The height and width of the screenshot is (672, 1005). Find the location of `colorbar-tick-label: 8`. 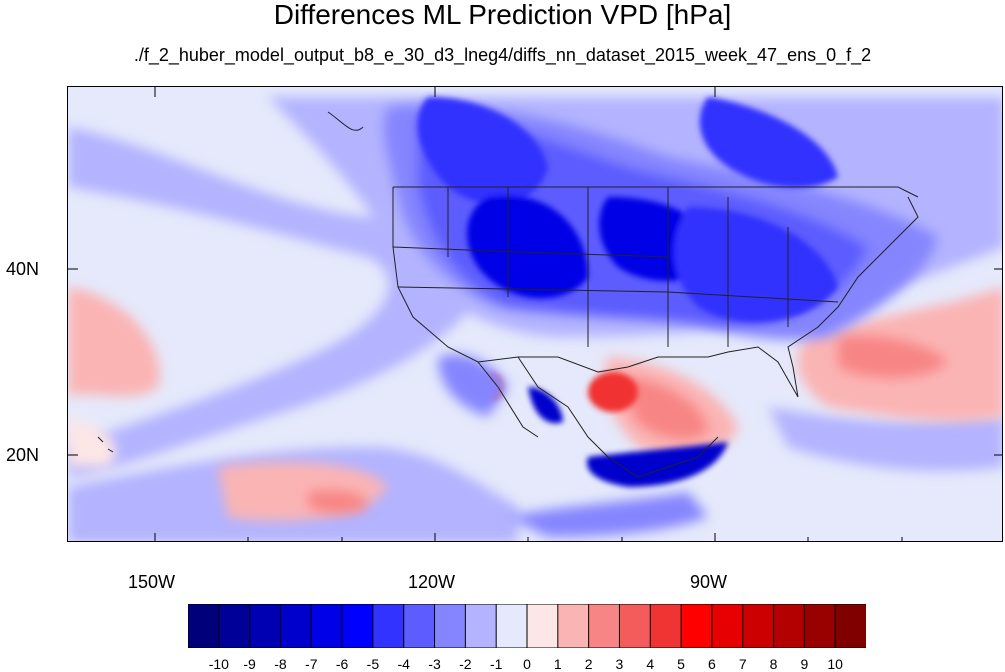

colorbar-tick-label: 8 is located at coordinates (773, 664).